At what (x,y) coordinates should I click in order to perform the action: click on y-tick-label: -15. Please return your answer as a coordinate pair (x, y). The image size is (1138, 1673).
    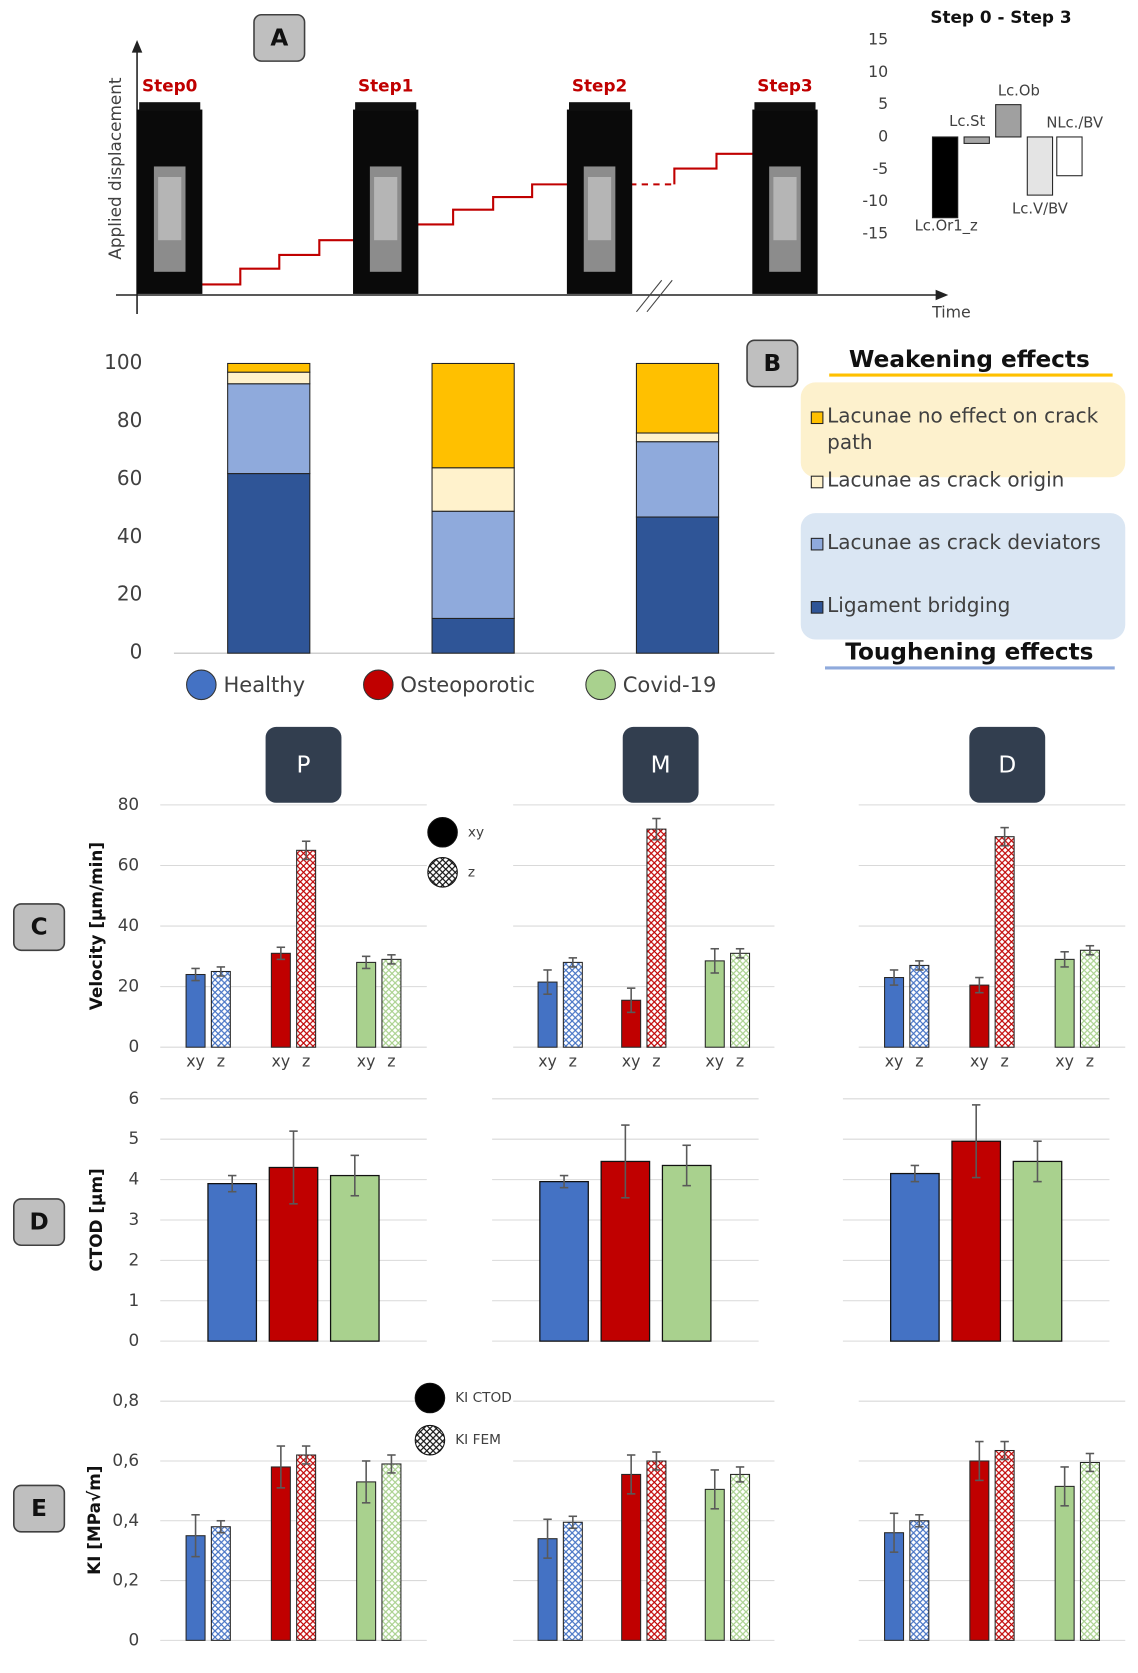
    Looking at the image, I should click on (875, 232).